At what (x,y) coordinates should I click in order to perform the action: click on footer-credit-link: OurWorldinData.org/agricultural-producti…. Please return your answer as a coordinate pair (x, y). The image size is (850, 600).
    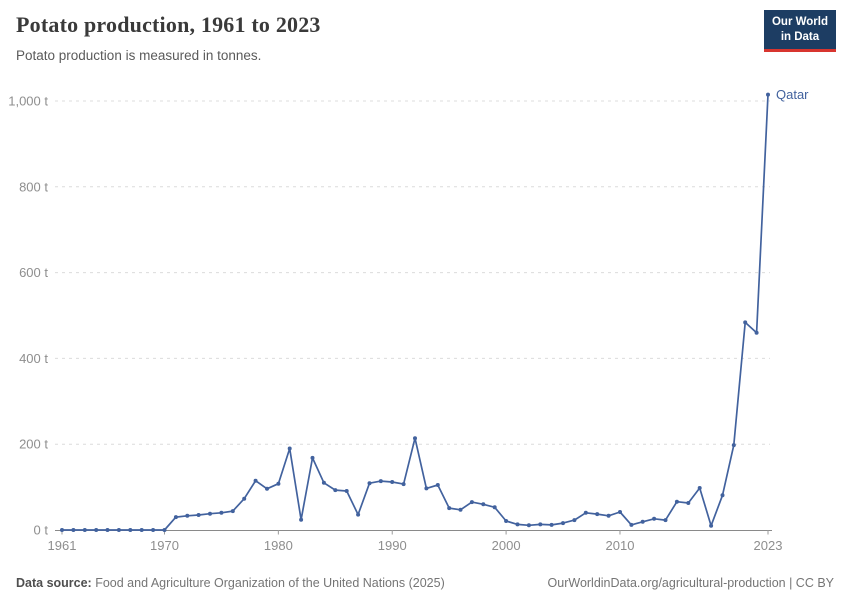
    Looking at the image, I should click on (690, 583).